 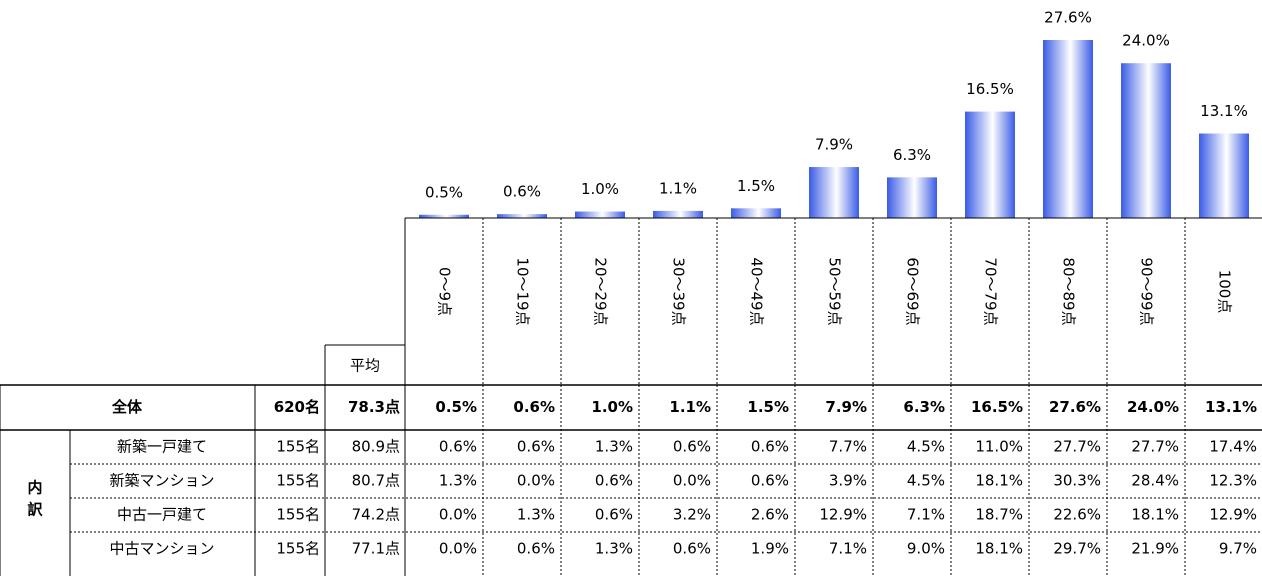 I want to click on bar-label: 7.9%, so click(x=834, y=145).